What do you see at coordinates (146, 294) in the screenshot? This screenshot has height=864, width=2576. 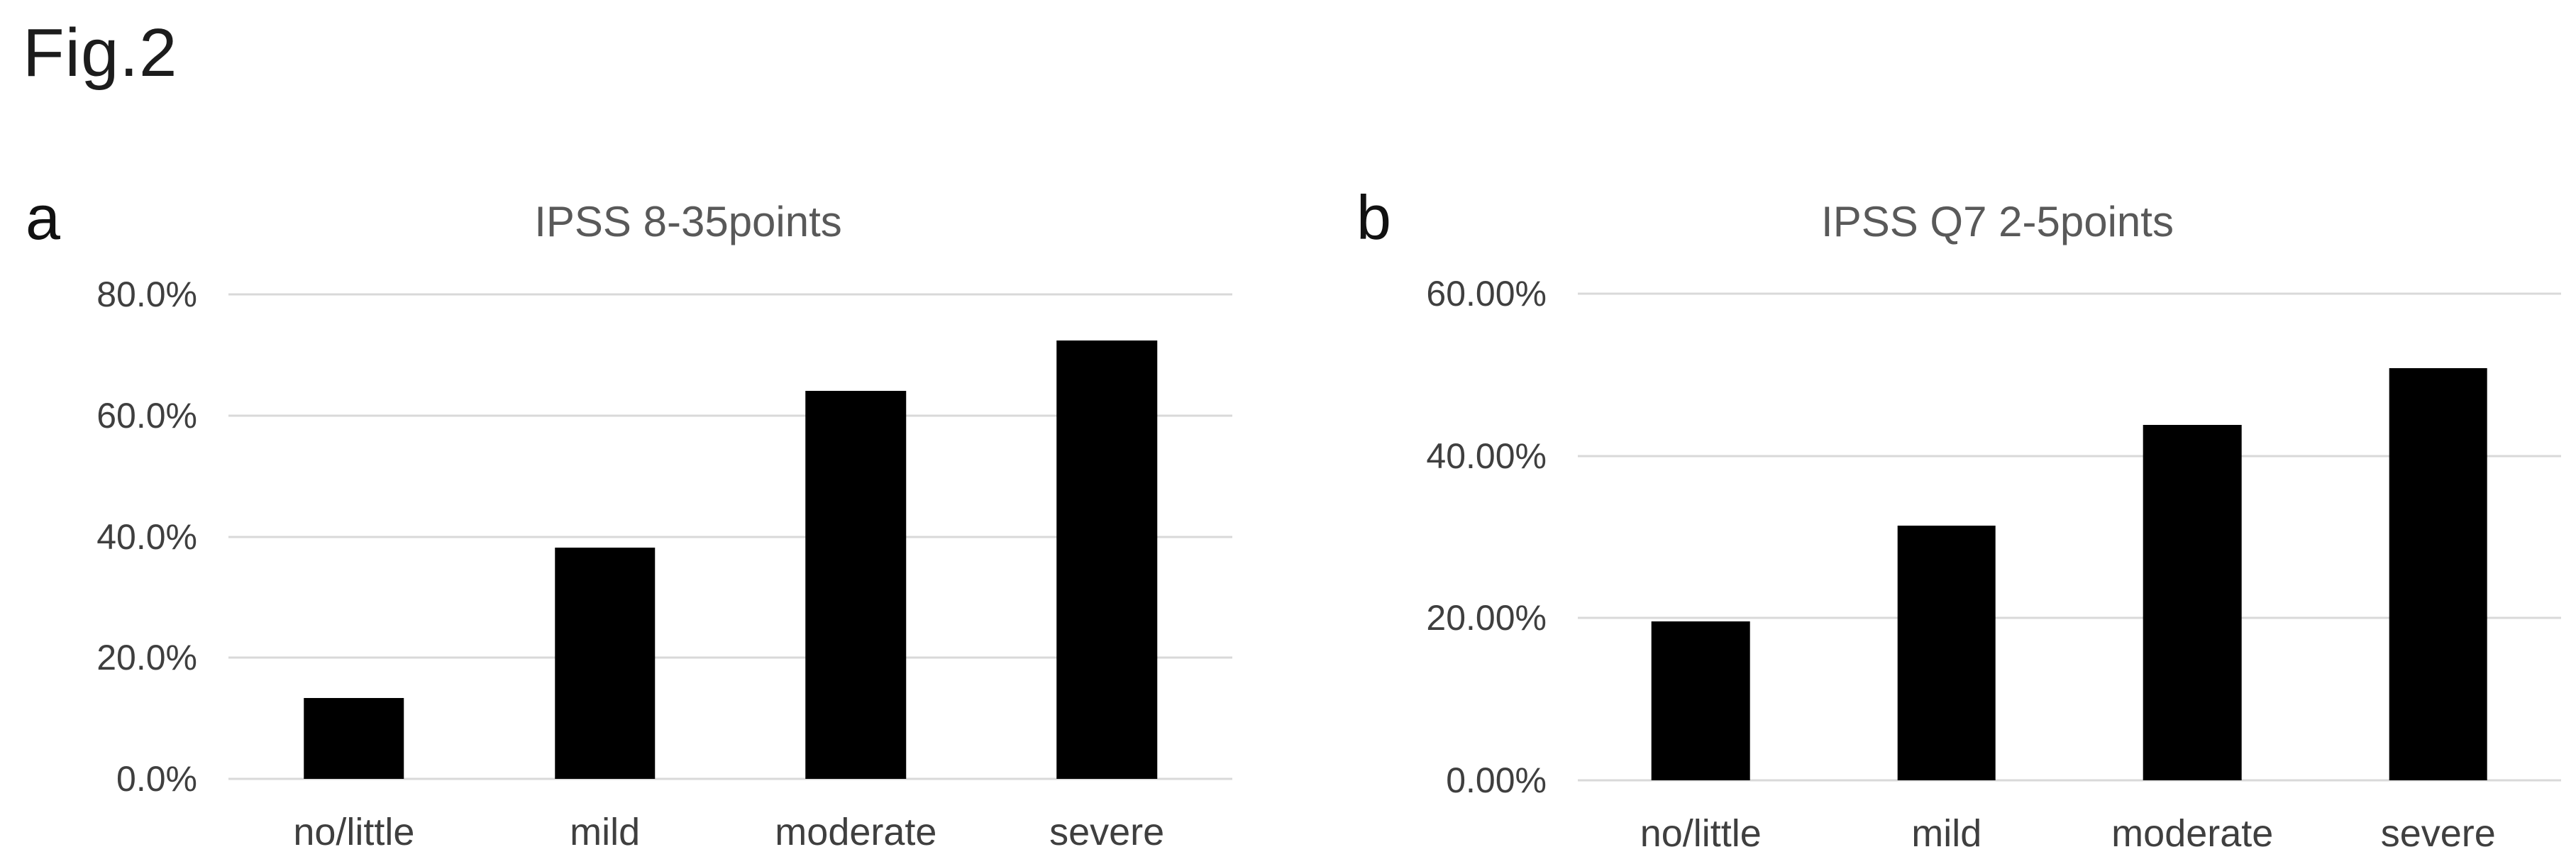 I see `y-axis-tick-label: 80.0%` at bounding box center [146, 294].